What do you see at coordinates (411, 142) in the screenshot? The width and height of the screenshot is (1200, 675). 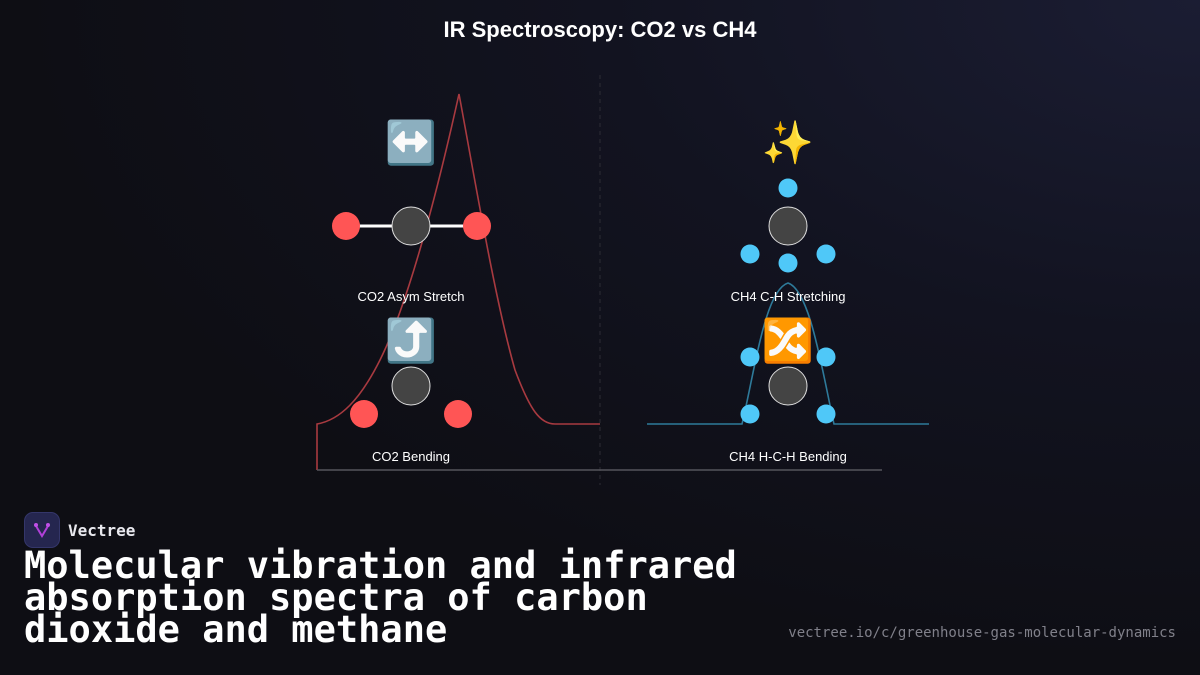 I see `left-right-arrow-icon: ↔️` at bounding box center [411, 142].